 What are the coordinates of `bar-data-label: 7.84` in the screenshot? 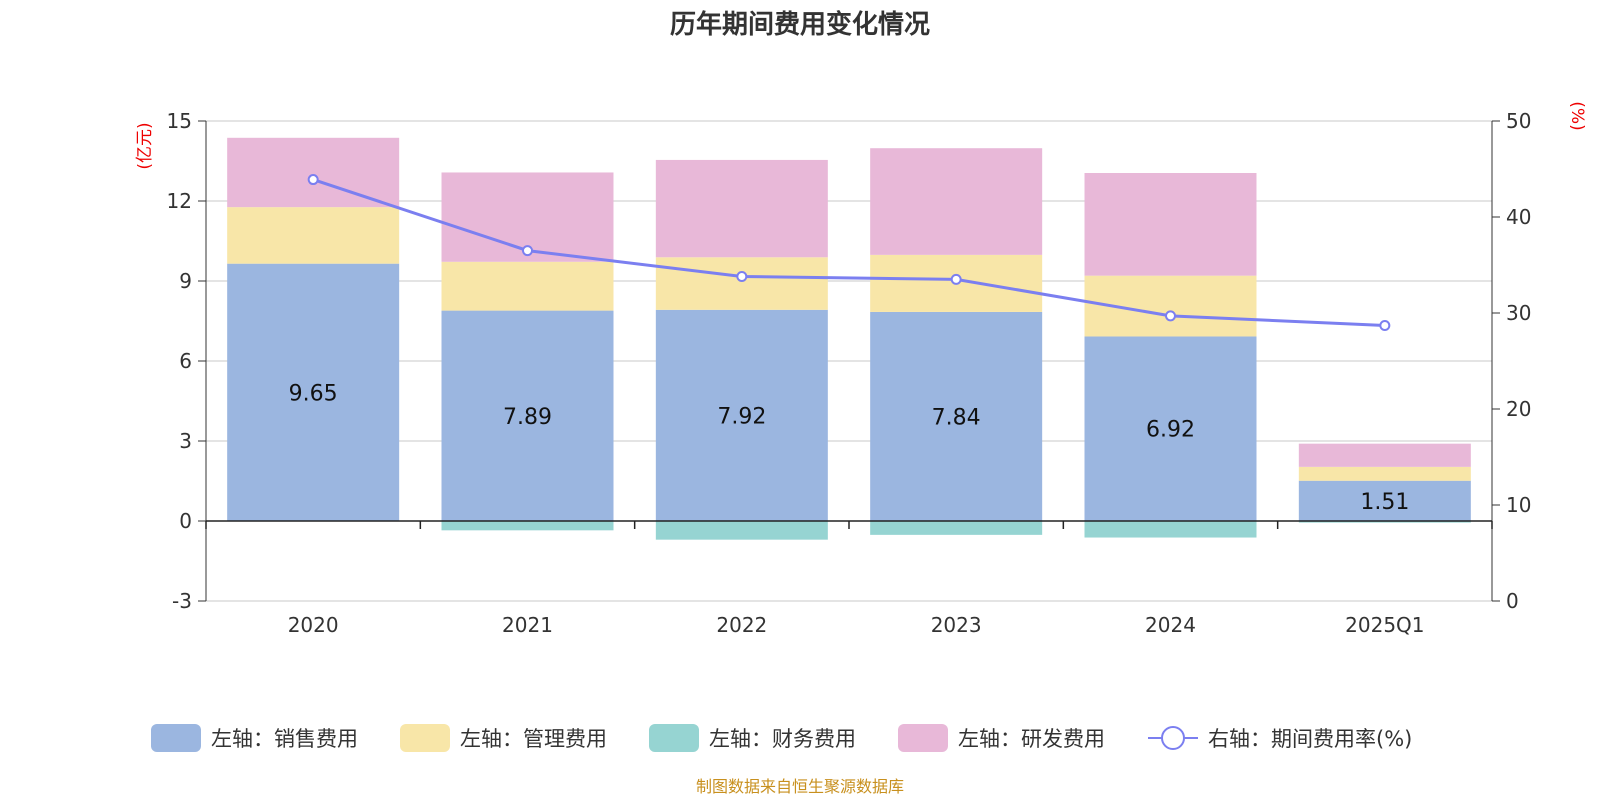 It's located at (956, 417).